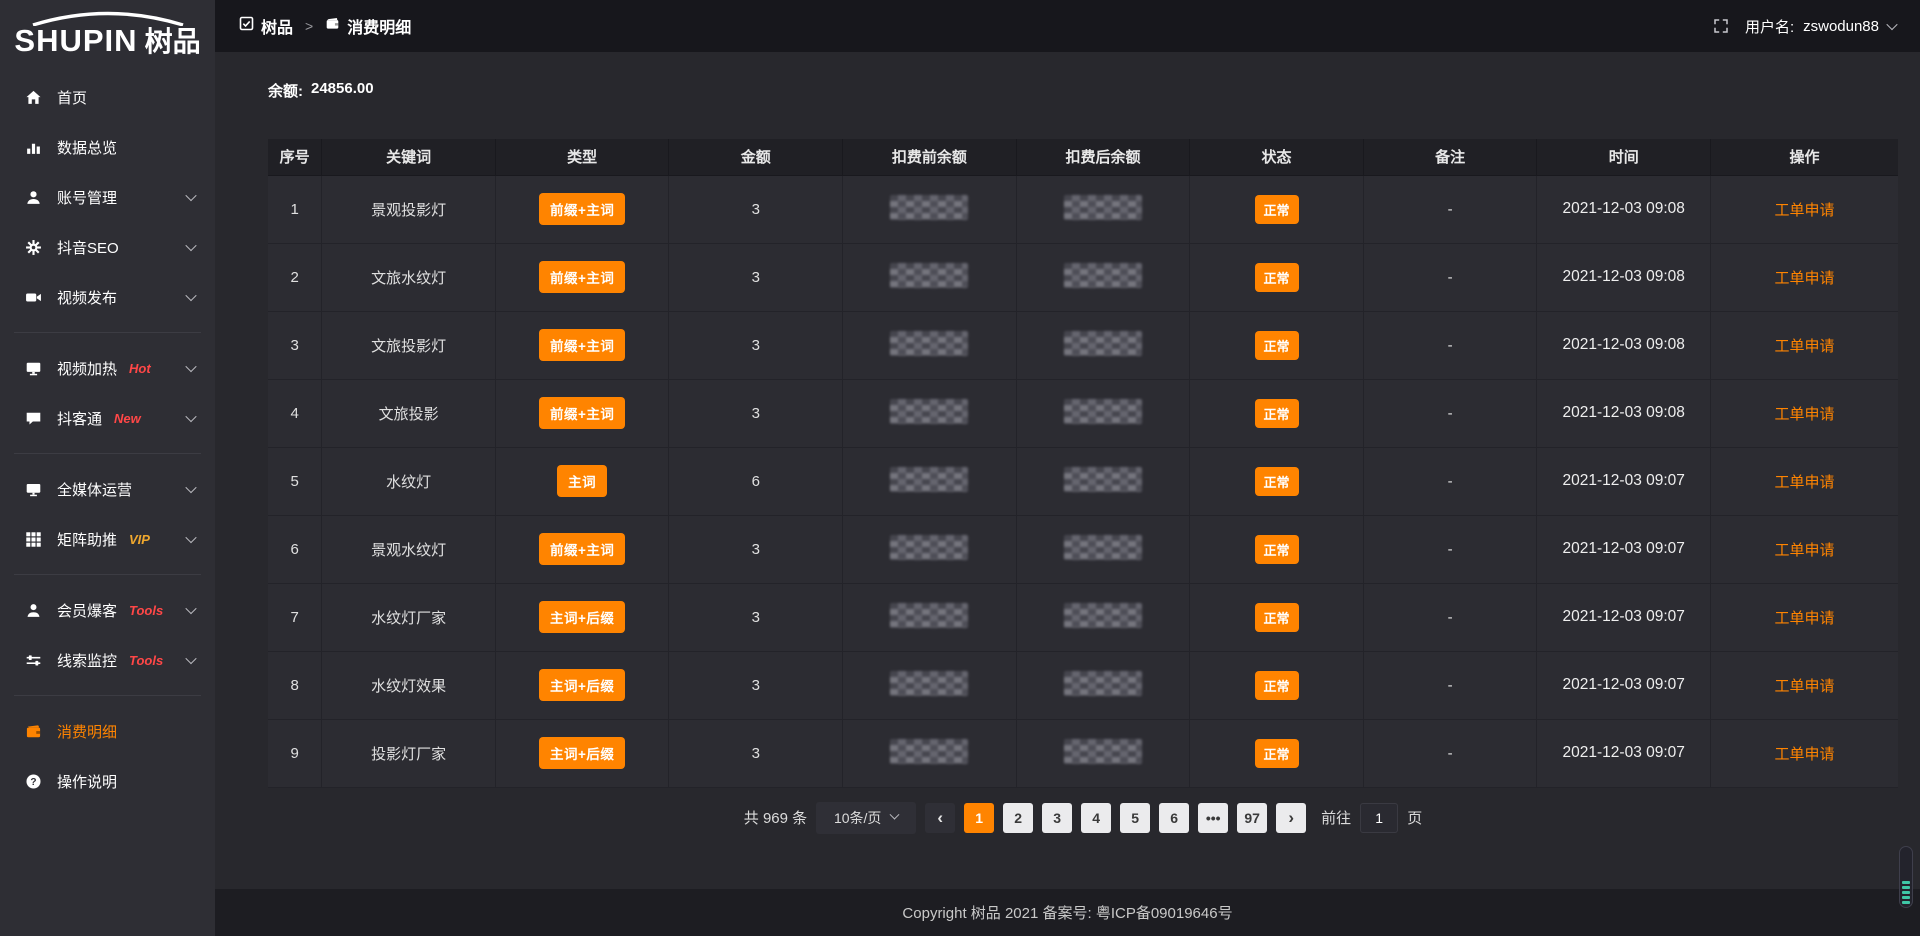 The image size is (1920, 936). What do you see at coordinates (295, 481) in the screenshot?
I see `row-index-cell: 5` at bounding box center [295, 481].